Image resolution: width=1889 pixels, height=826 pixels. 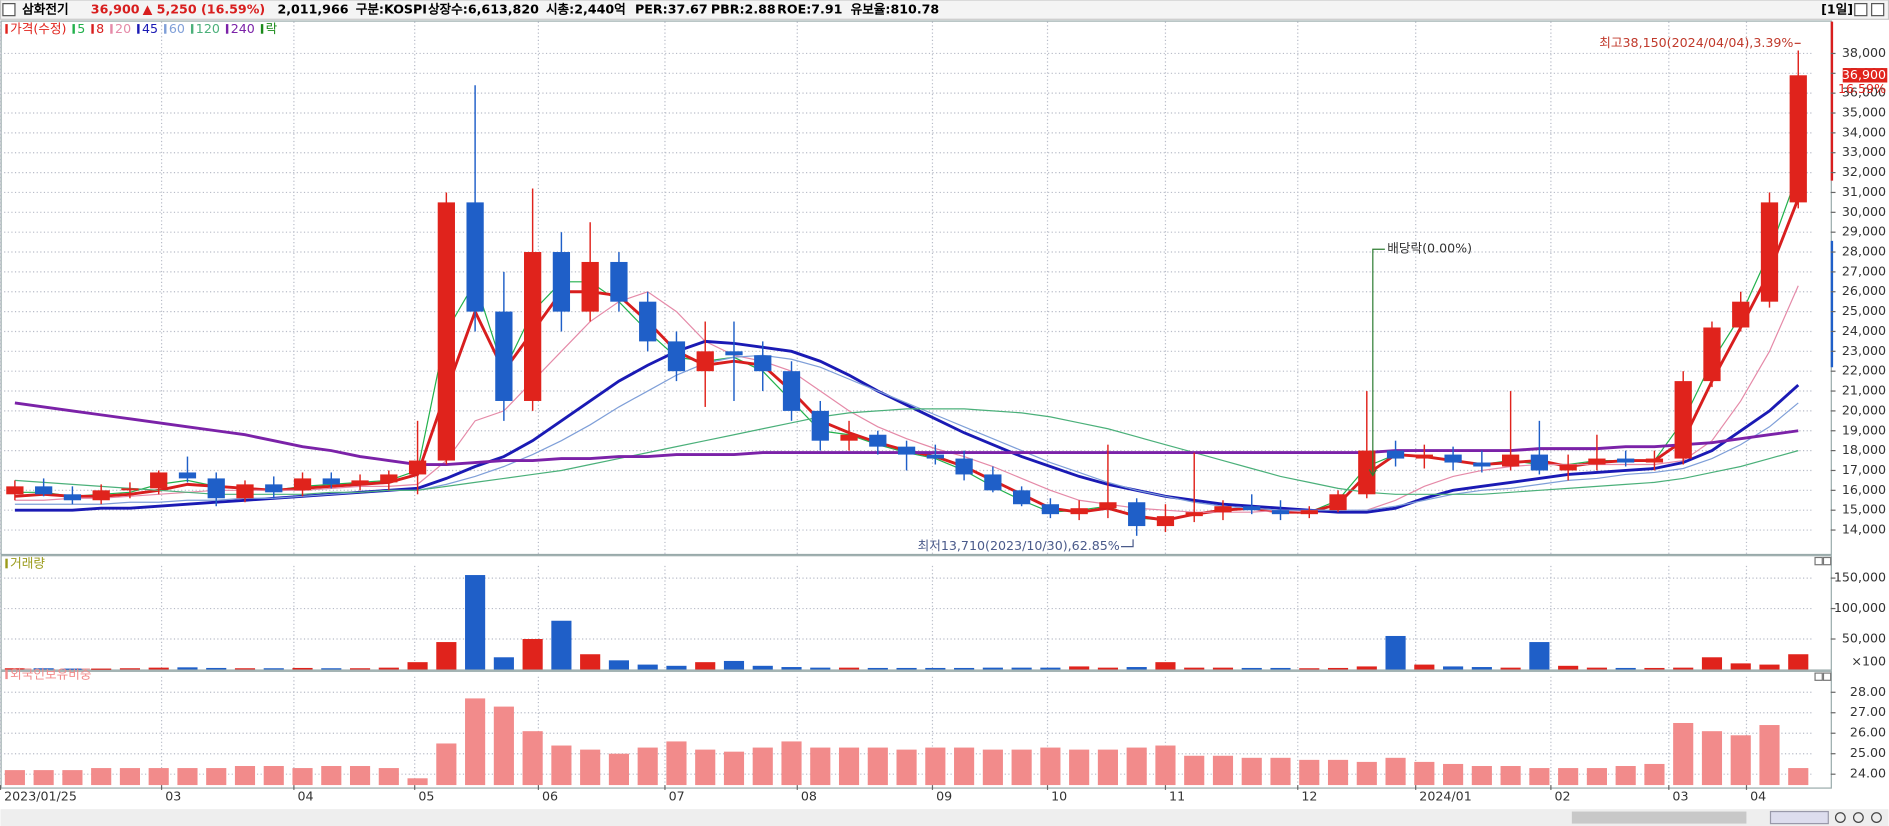 What do you see at coordinates (150, 28) in the screenshot?
I see `legend-entry: 45` at bounding box center [150, 28].